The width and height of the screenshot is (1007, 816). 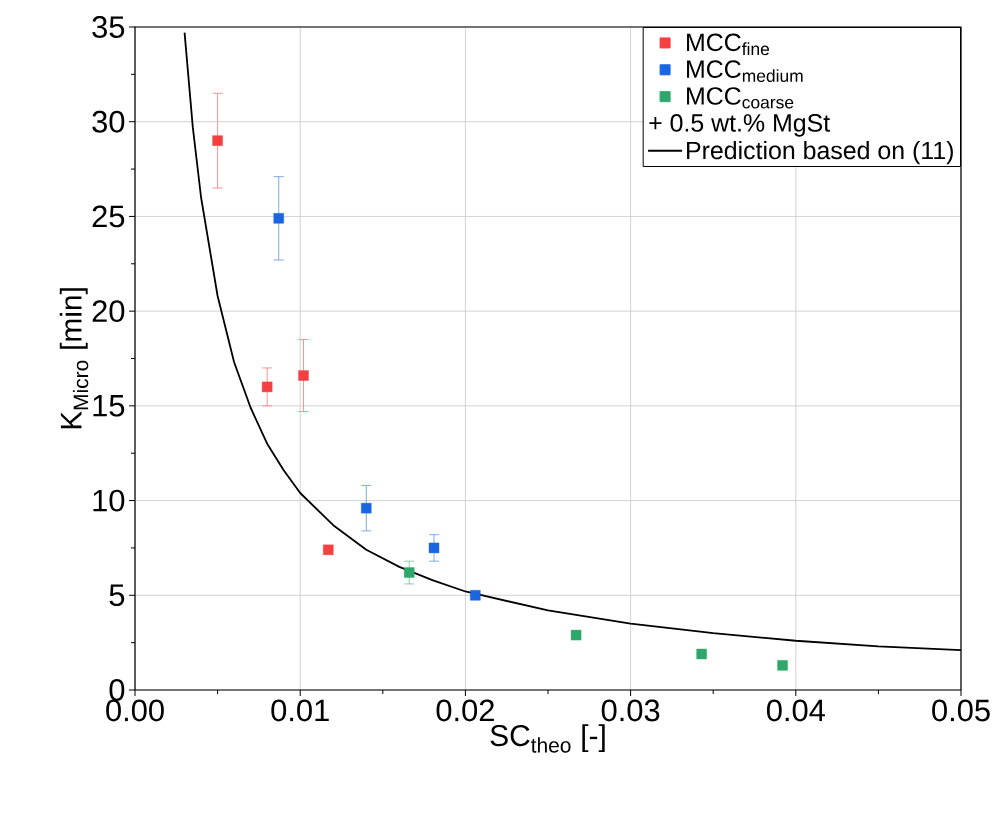 I want to click on x-tick-label: 0.00, so click(x=135, y=710).